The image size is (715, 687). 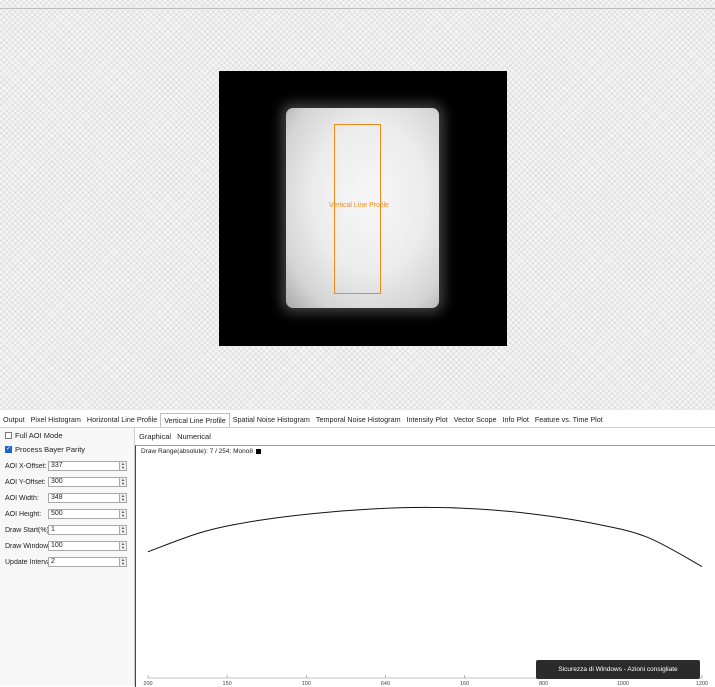 I want to click on aoi-x-offset-input: 337, so click(x=84, y=466).